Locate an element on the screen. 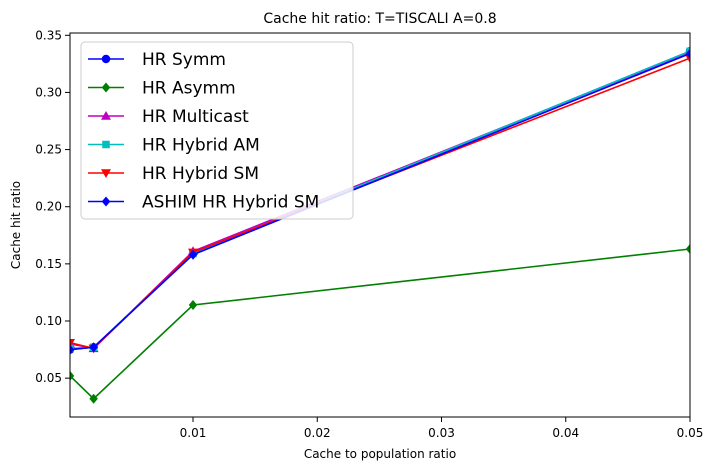 The height and width of the screenshot is (470, 715). legend-label: HR Hybrid AM is located at coordinates (201, 146).